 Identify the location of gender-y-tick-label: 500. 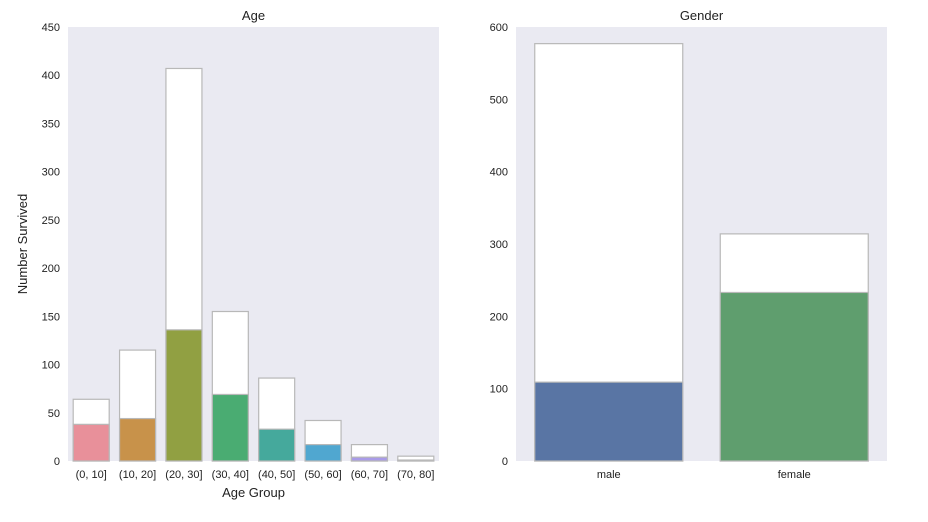
(499, 100).